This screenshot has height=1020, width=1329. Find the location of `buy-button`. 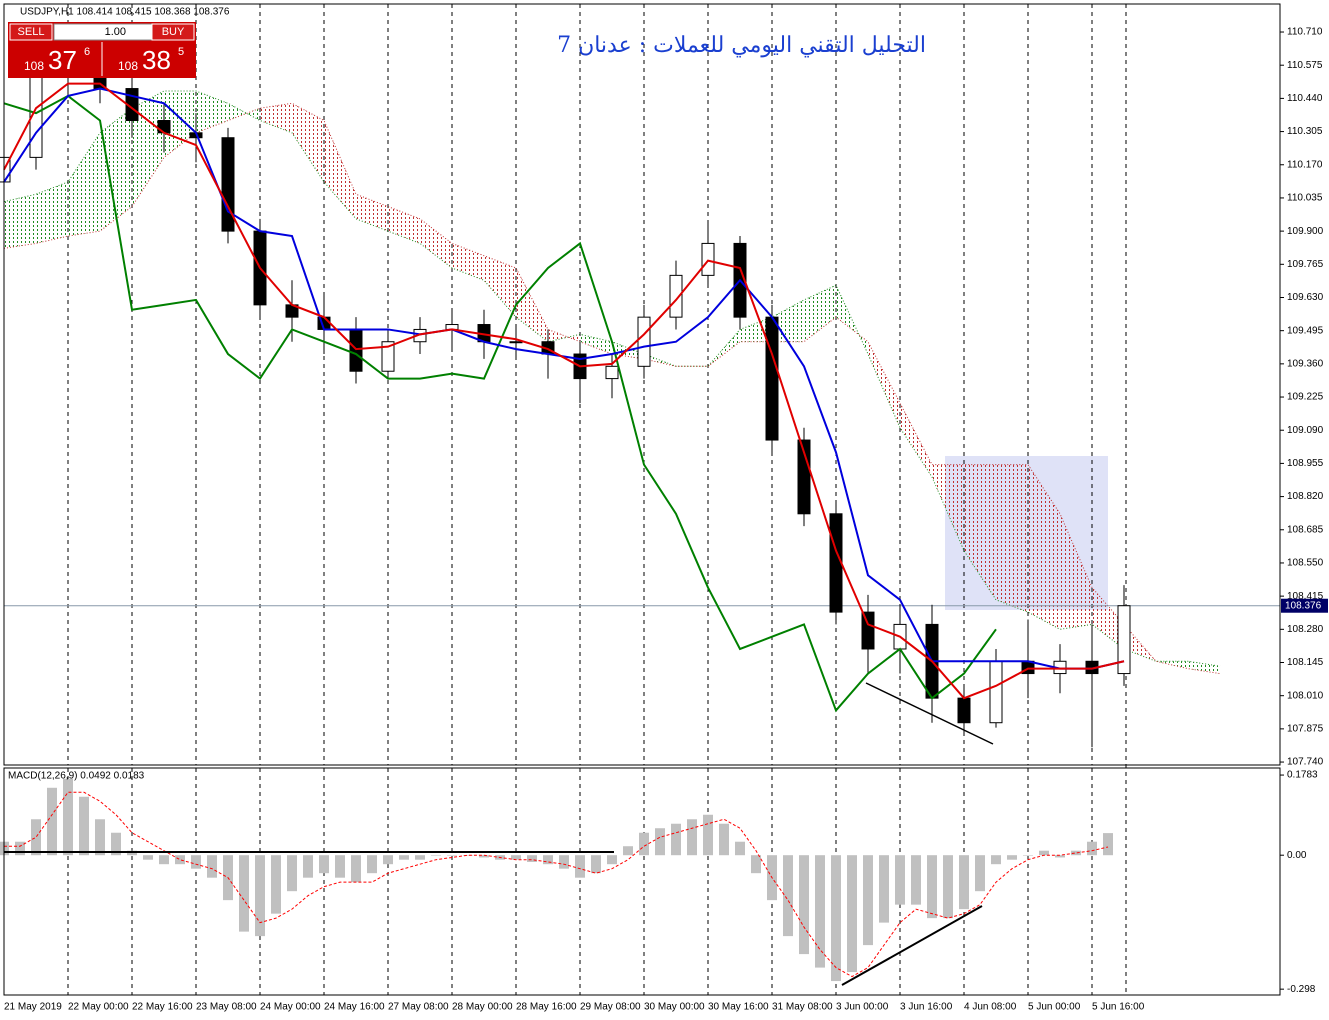

buy-button is located at coordinates (173, 32).